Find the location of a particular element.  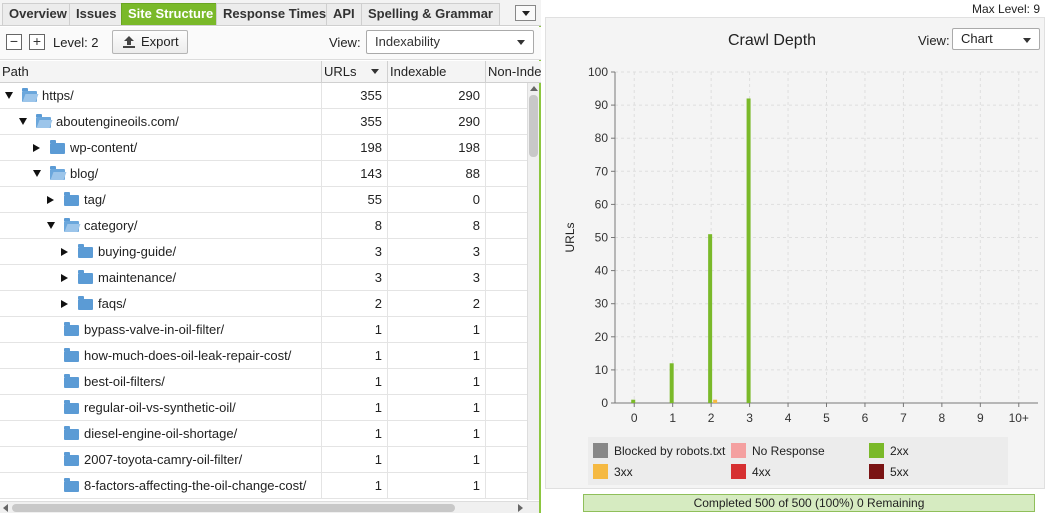

table-row: diesel-engine-oil-shortage/1 1 is located at coordinates (263, 434).